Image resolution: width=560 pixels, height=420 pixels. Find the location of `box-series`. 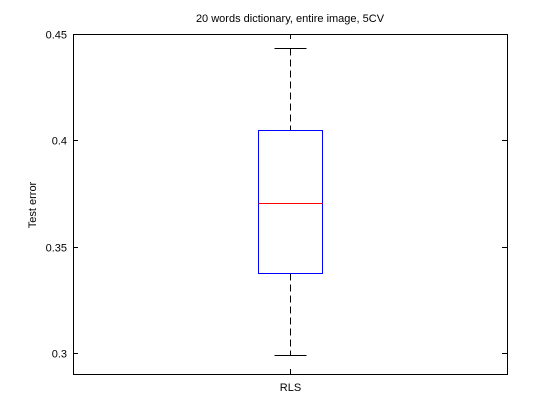

box-series is located at coordinates (290, 202).